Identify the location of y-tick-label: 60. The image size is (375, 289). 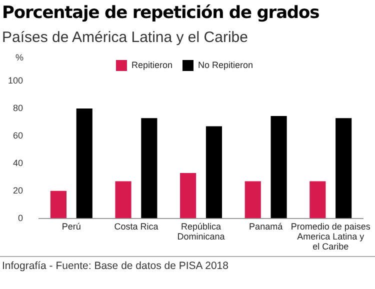
(18, 135).